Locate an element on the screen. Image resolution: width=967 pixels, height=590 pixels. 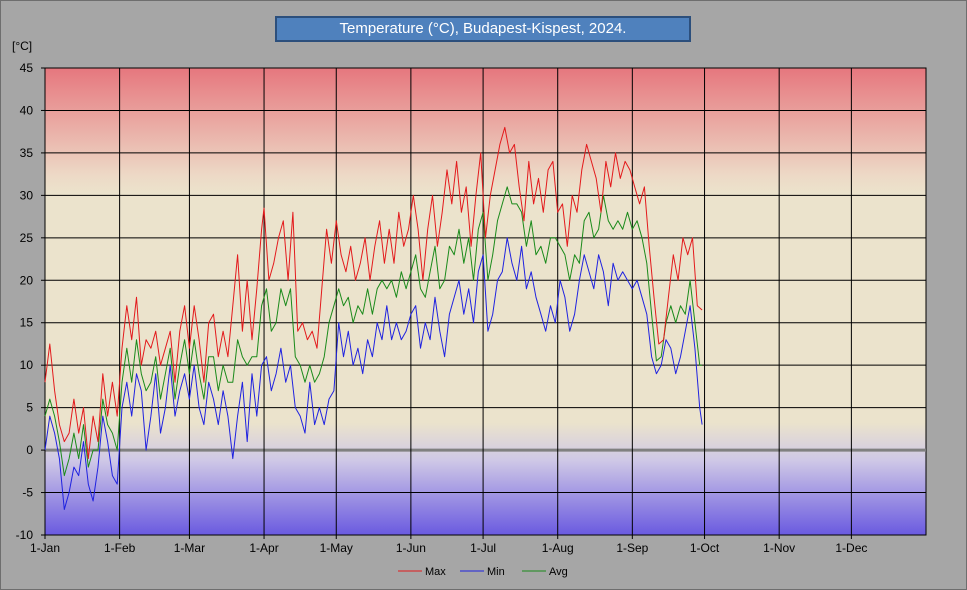
x-tick-label: 1-Nov is located at coordinates (779, 548).